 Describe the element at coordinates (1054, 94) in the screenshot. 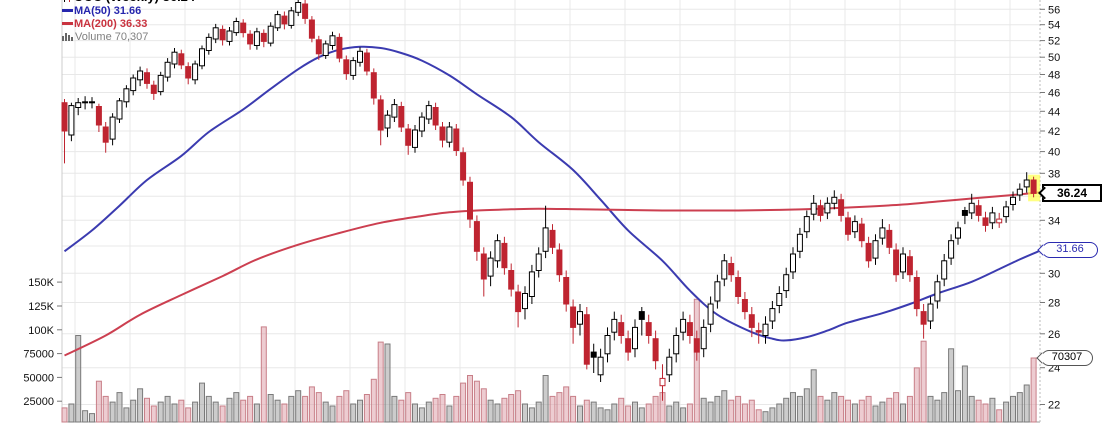

I see `price-tick-label: 46` at that location.